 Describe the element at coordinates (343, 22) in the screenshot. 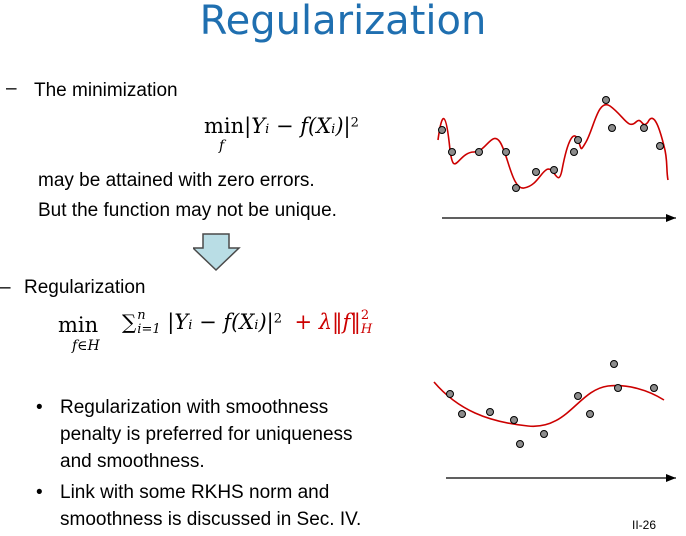

I see `slide-title: Regularization` at that location.